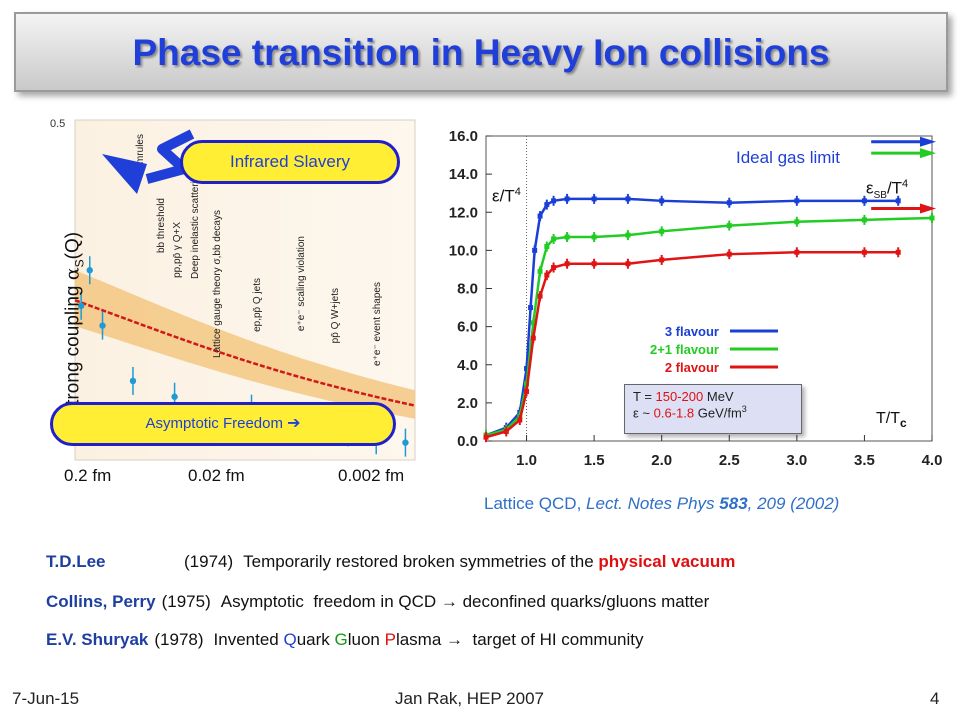 The width and height of the screenshot is (960, 720). I want to click on reference-year: (1975), so click(186, 601).